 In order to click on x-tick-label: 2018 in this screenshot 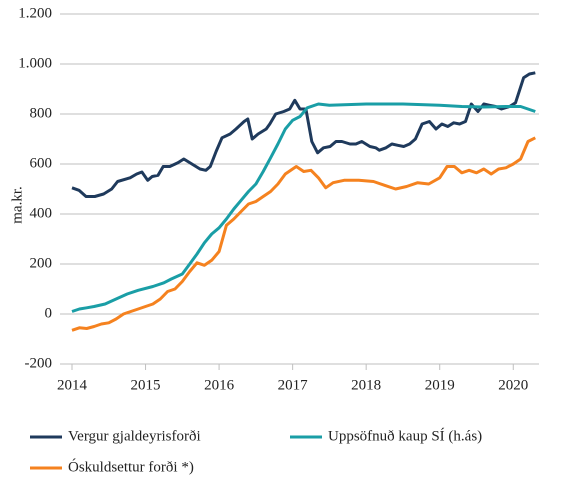, I will do `click(366, 385)`.